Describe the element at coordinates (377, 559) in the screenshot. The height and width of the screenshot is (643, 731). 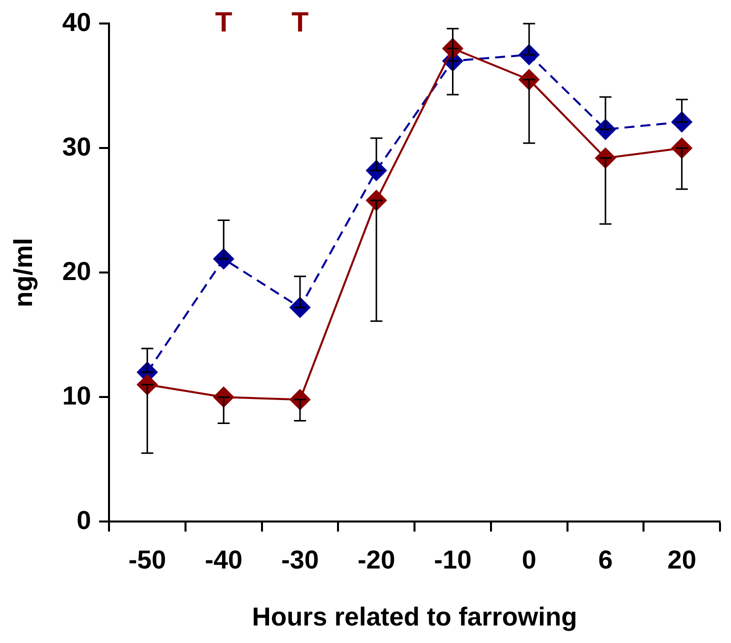
I see `x-tick-label: -20` at that location.